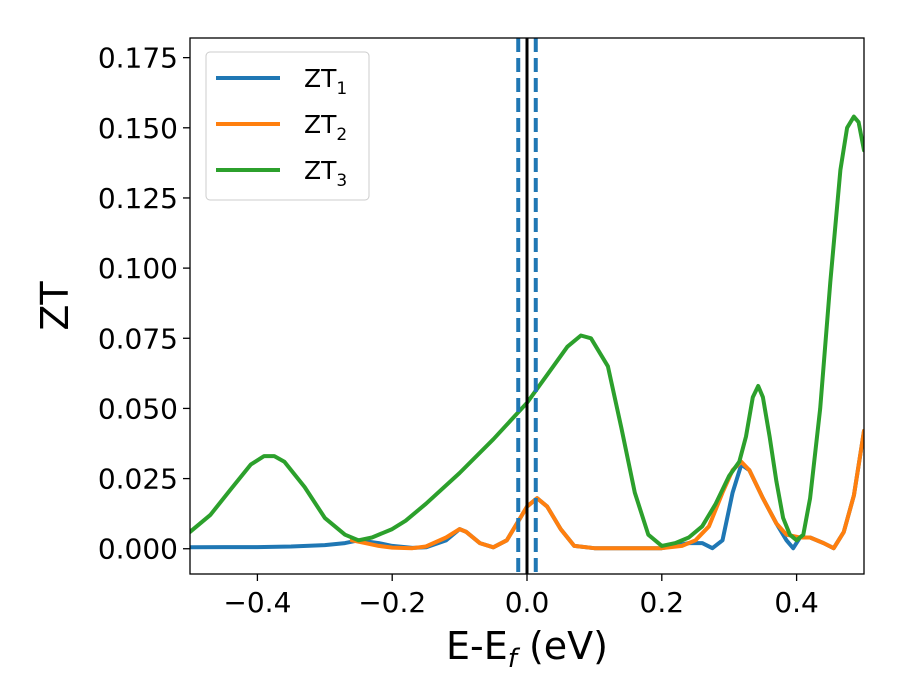  Describe the element at coordinates (527, 306) in the screenshot. I see `vertical-marker-lines` at that location.